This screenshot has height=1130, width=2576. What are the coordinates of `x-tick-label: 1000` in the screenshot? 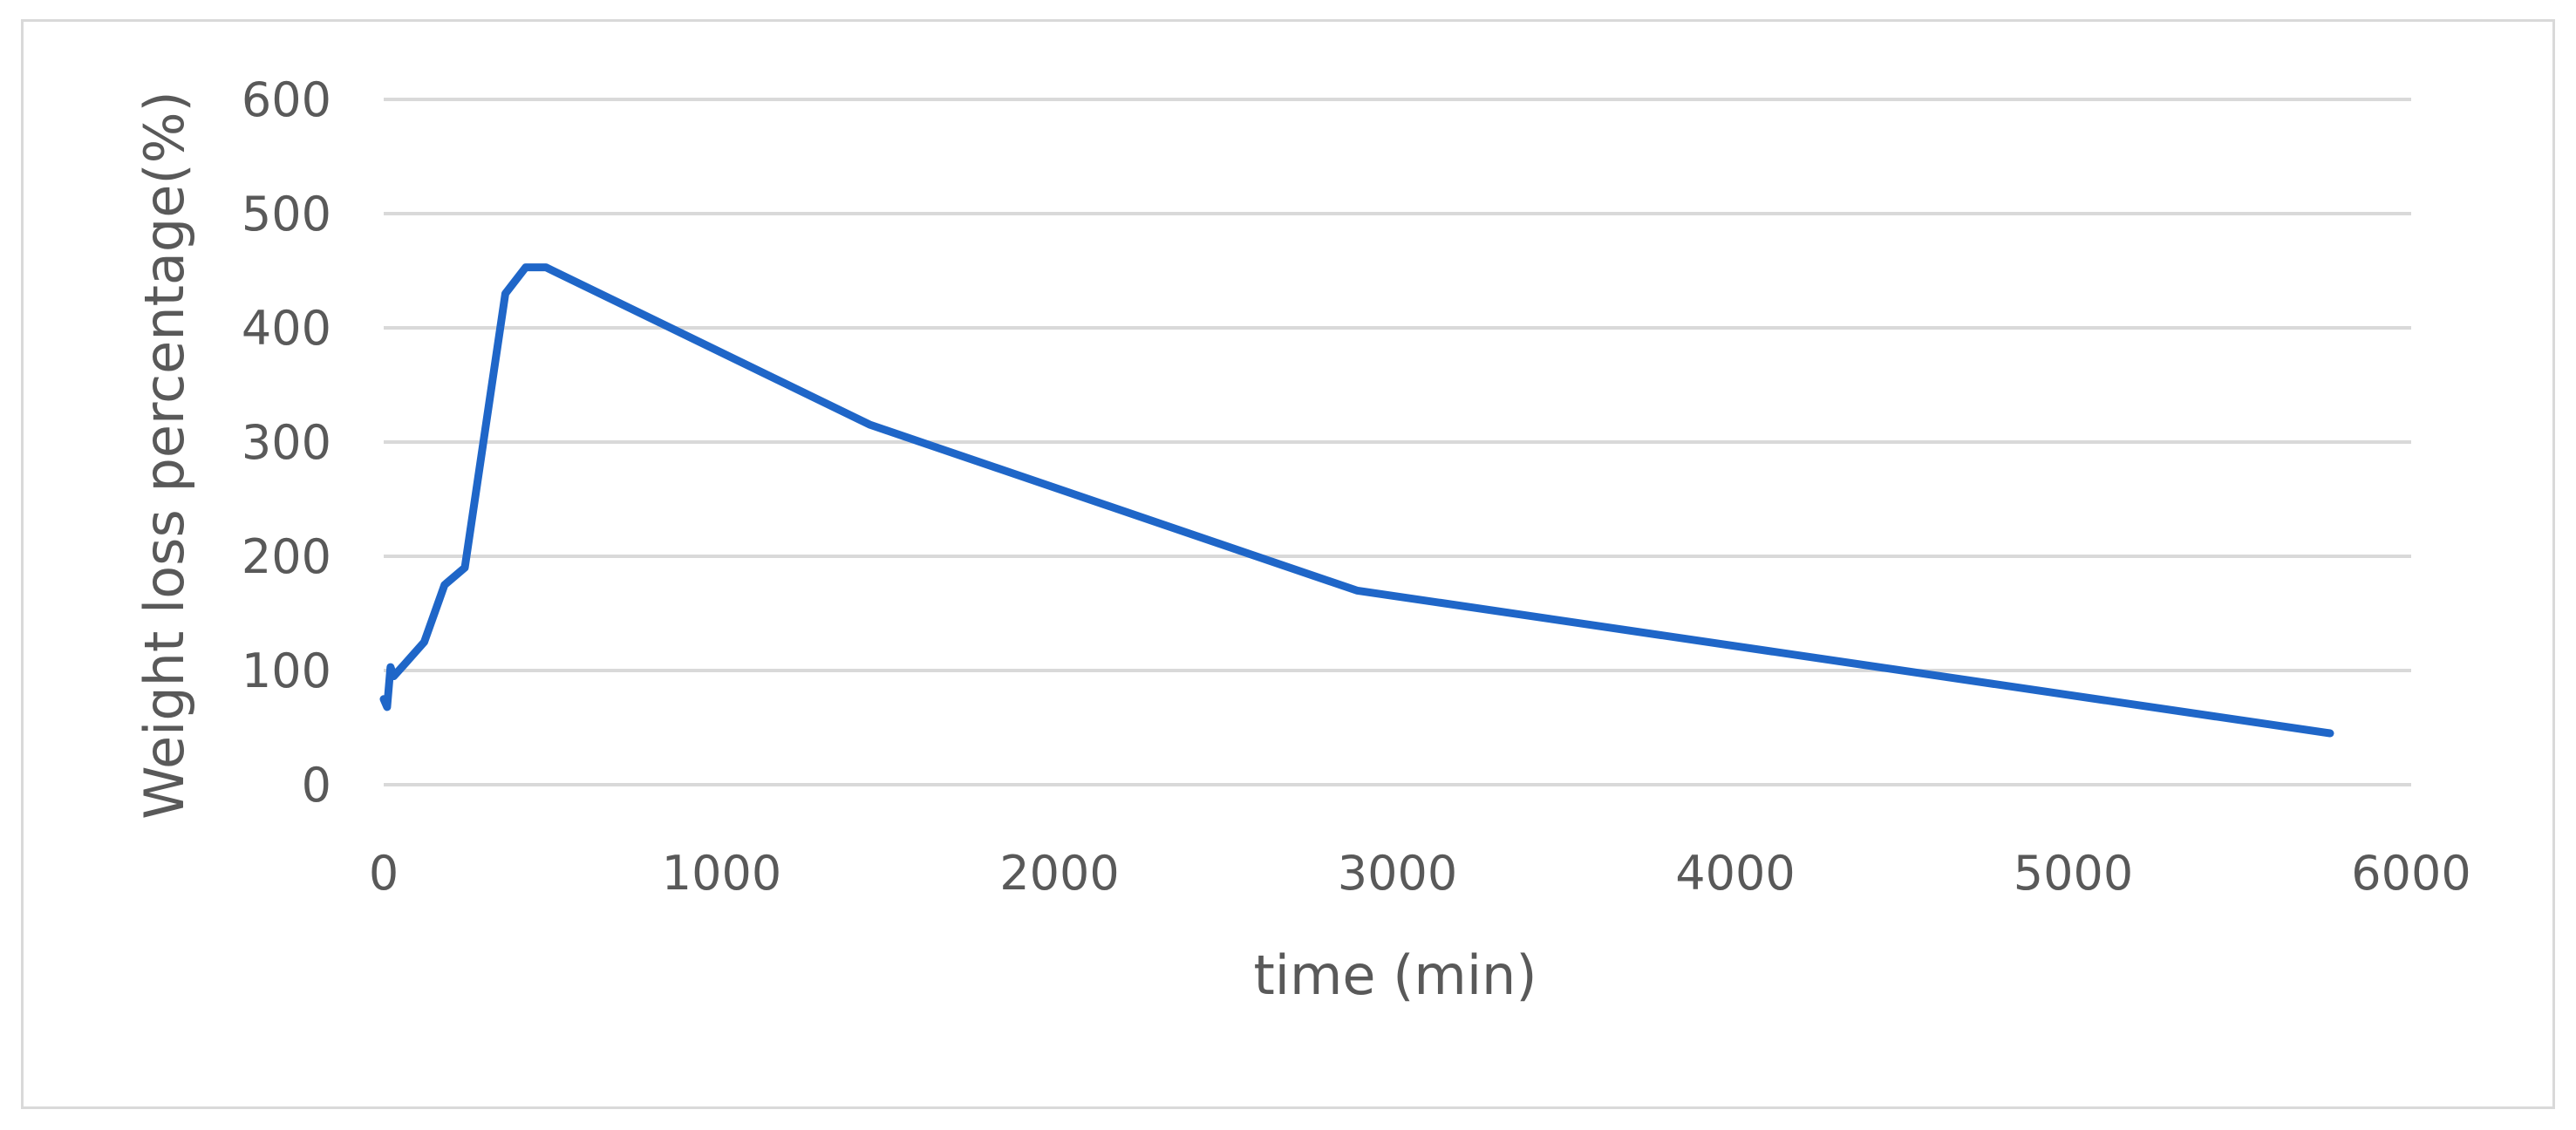 It's located at (722, 873).